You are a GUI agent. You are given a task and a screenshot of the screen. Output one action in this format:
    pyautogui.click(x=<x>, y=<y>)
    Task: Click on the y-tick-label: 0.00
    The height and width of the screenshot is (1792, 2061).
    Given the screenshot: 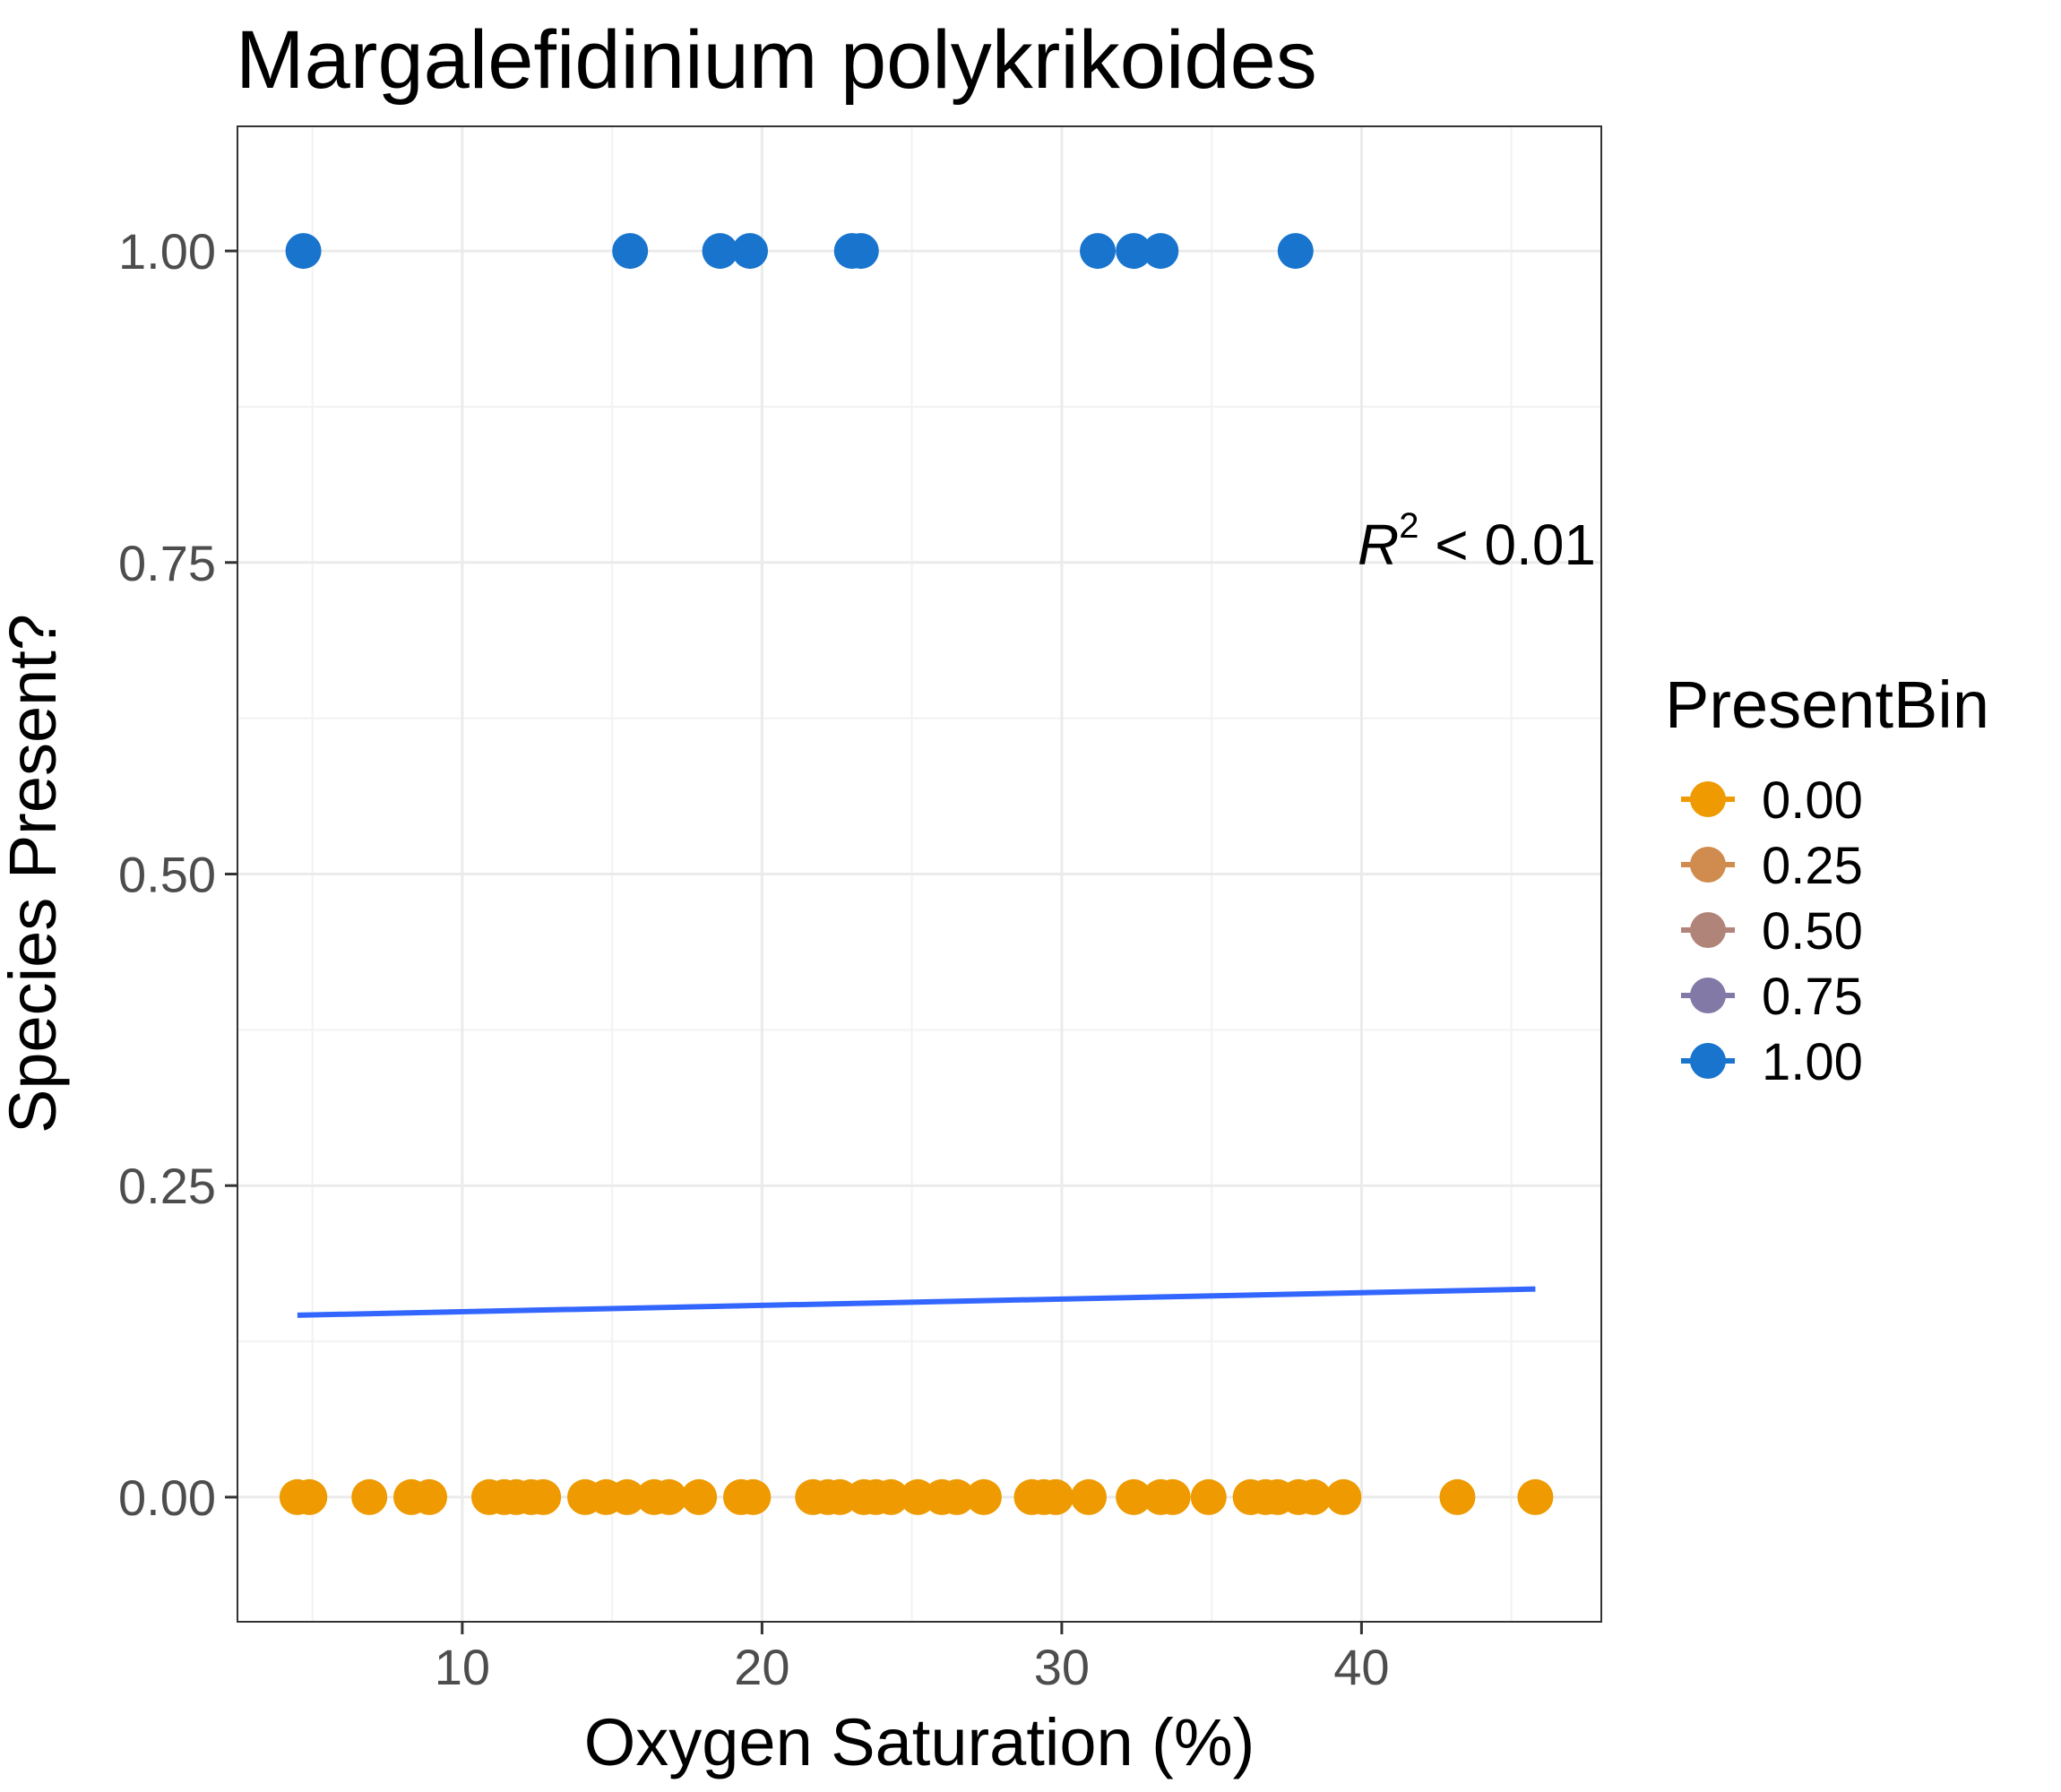 What is the action you would take?
    pyautogui.click(x=167, y=1497)
    